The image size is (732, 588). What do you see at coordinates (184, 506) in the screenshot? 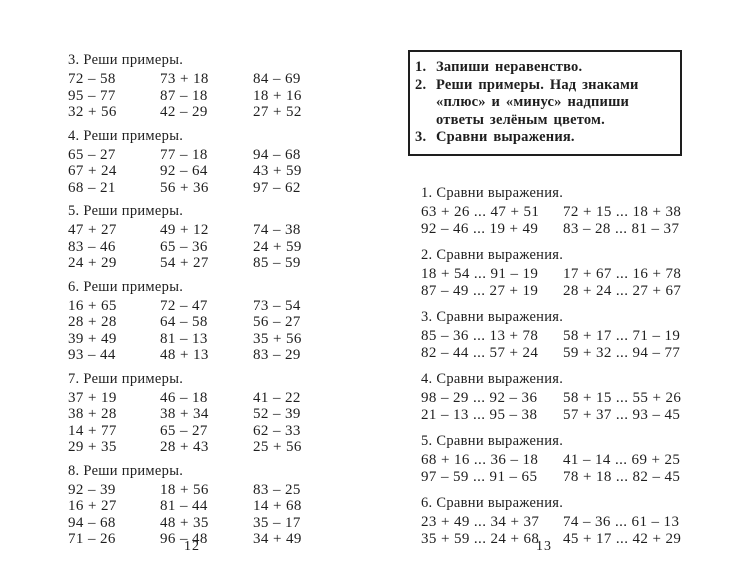
I see `expression: 81 – 44` at bounding box center [184, 506].